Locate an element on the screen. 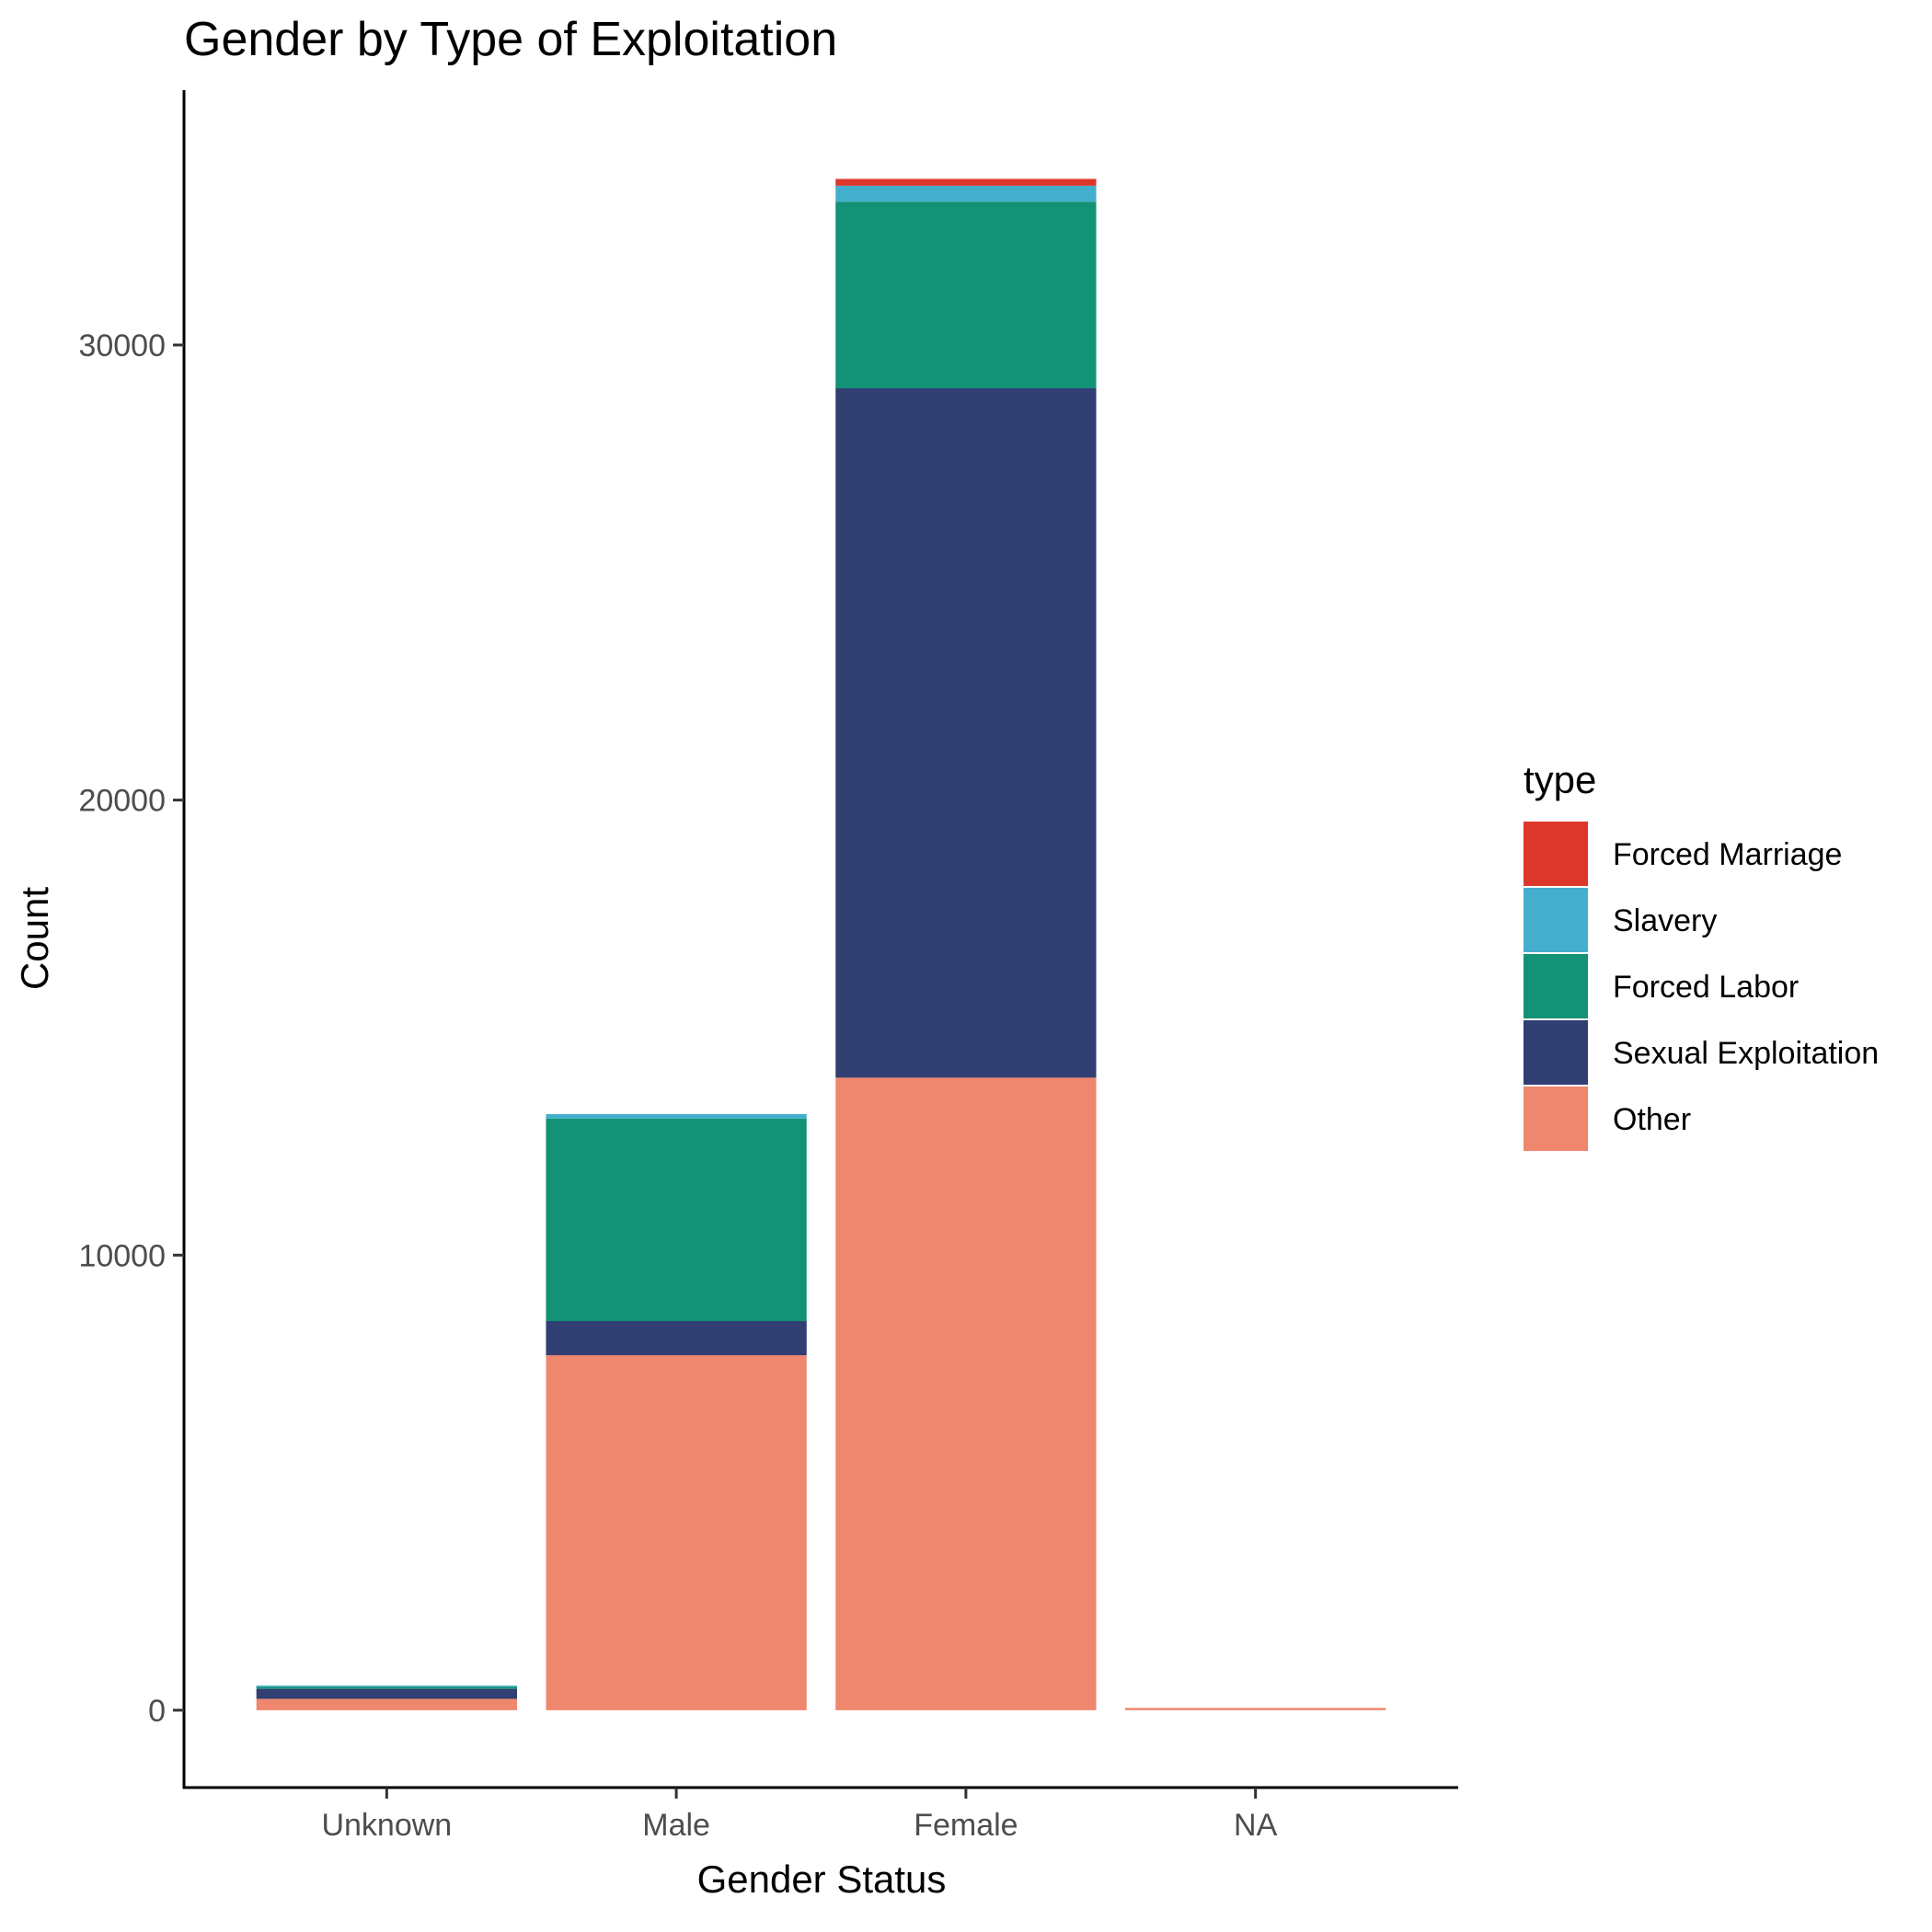  y-axis-title: Count is located at coordinates (34, 938).